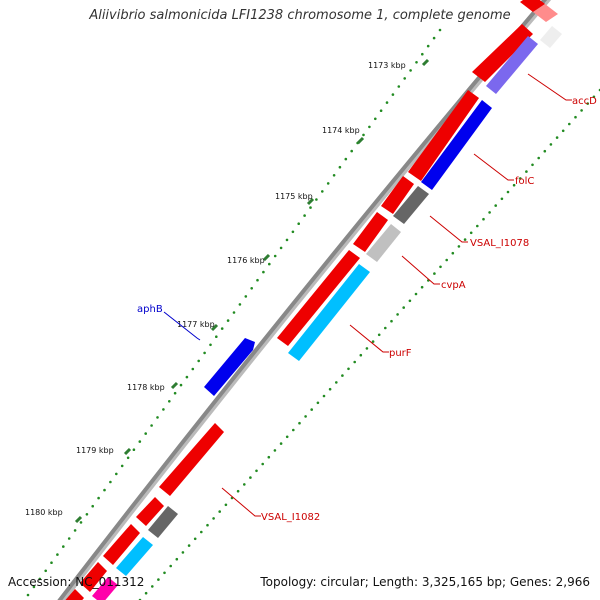 This screenshot has height=600, width=600. I want to click on gene-label-cvpA: cvpA, so click(453, 285).